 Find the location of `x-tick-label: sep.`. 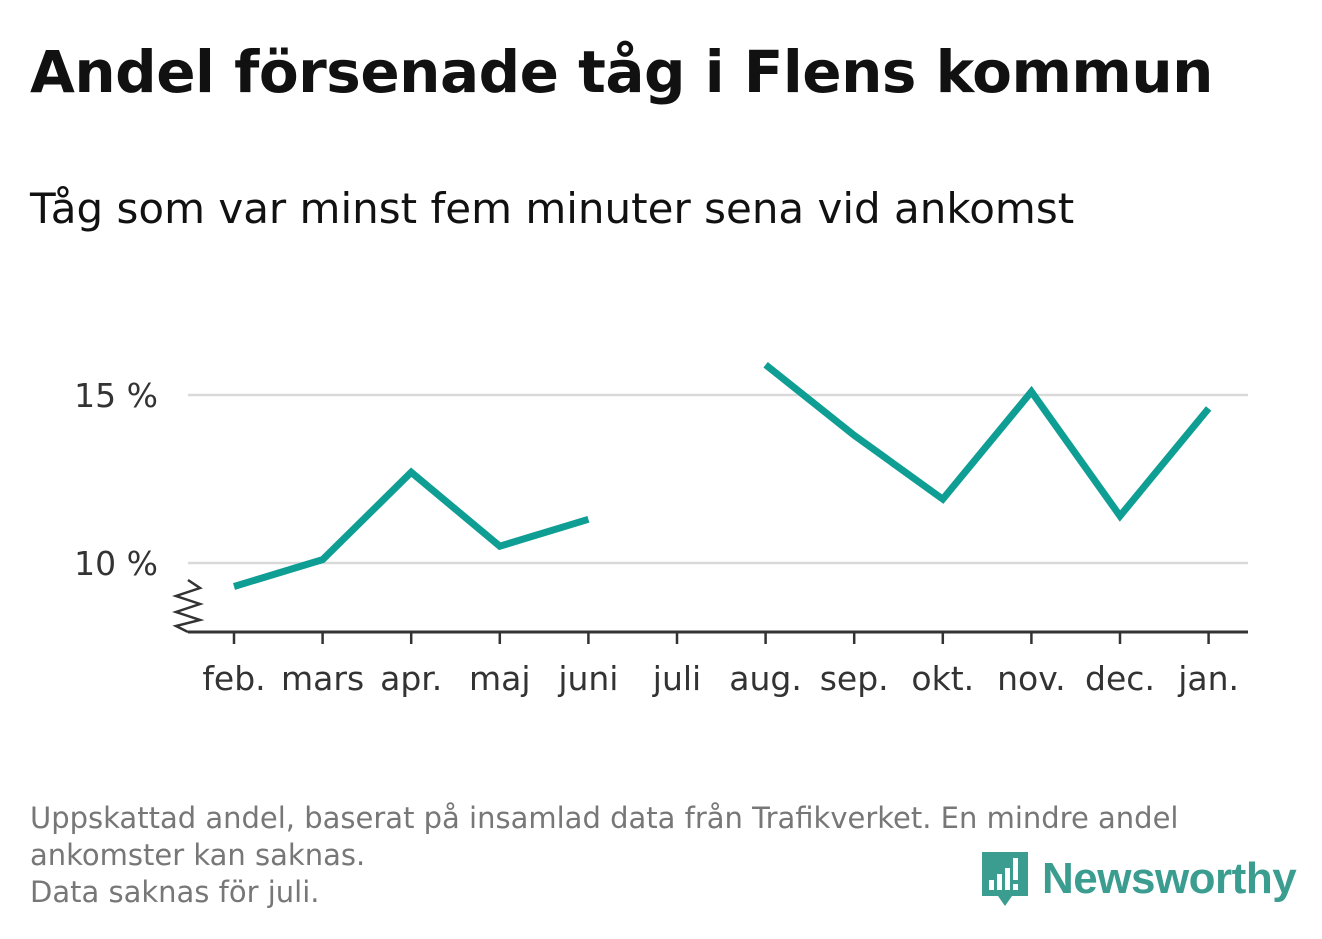

x-tick-label: sep. is located at coordinates (854, 678).